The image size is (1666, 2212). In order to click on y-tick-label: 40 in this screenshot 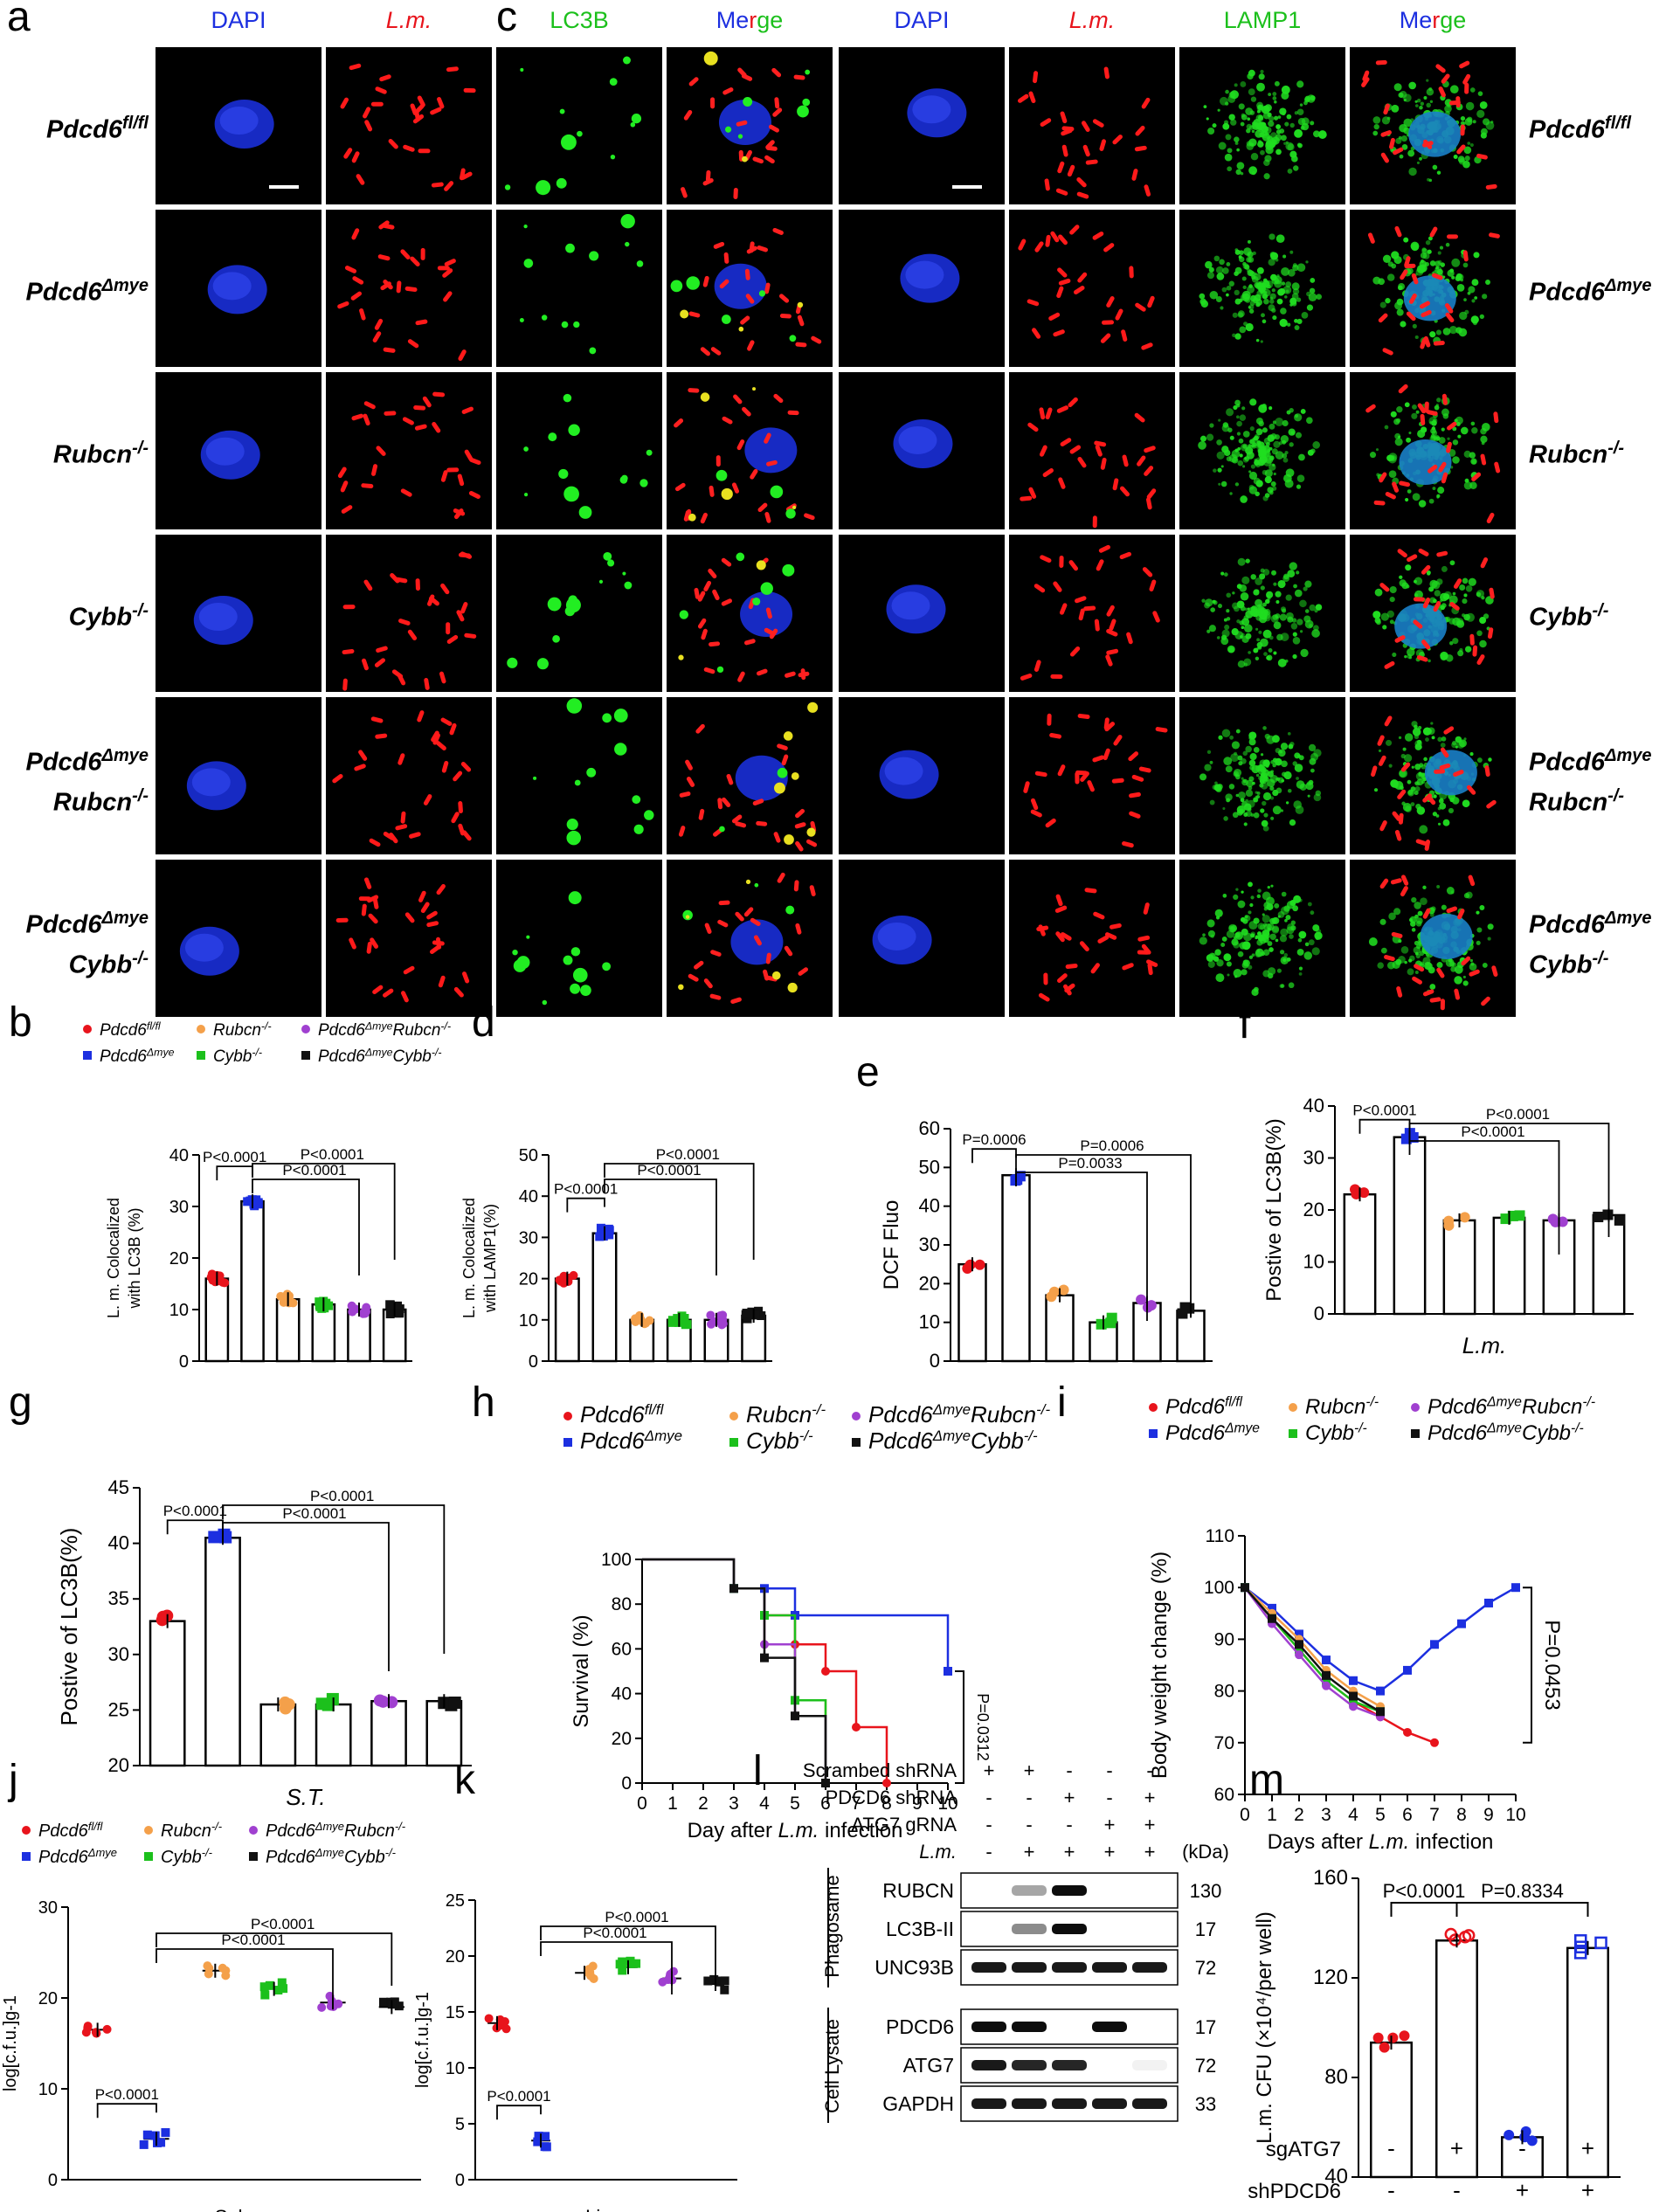, I will do `click(119, 1543)`.